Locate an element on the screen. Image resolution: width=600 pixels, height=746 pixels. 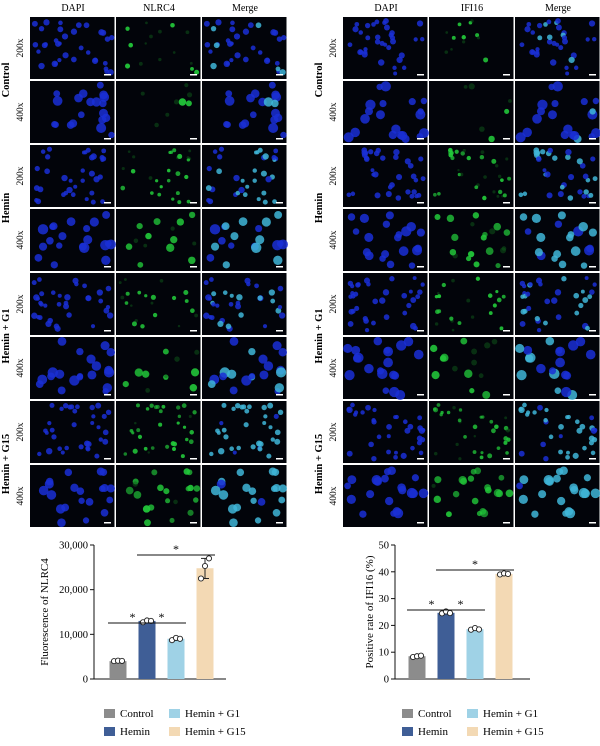
bar is located at coordinates (176, 658).